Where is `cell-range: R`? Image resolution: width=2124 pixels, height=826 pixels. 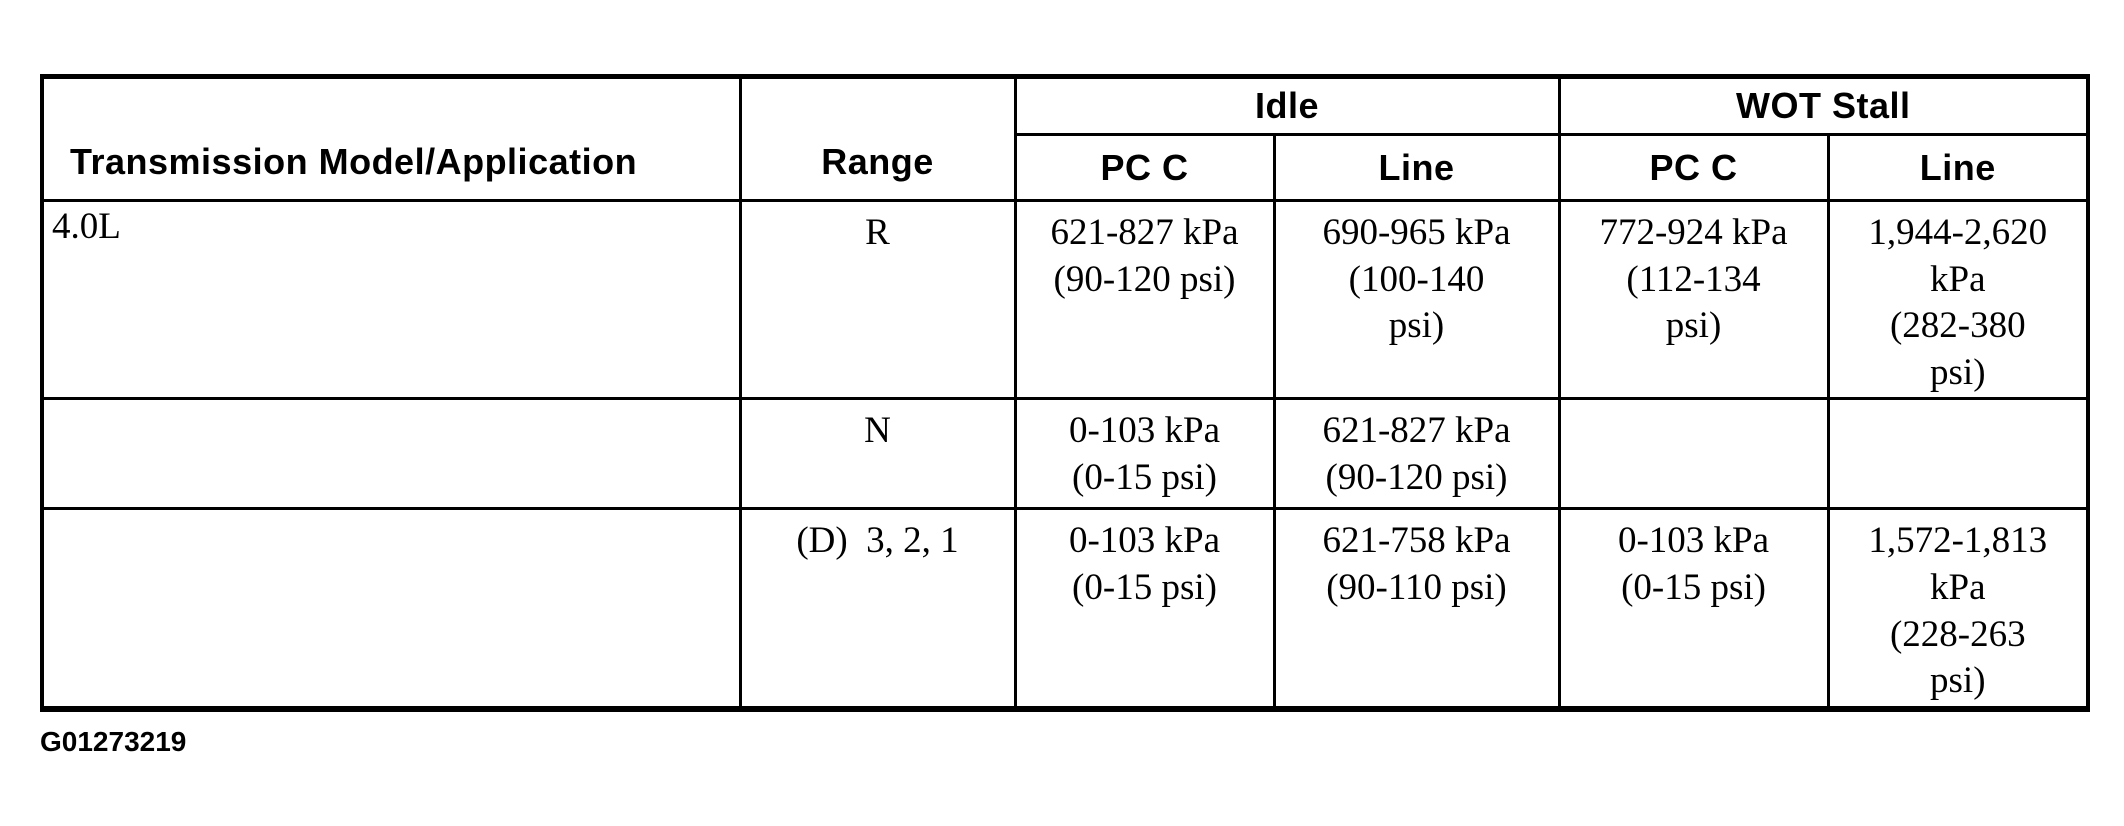
cell-range: R is located at coordinates (877, 299).